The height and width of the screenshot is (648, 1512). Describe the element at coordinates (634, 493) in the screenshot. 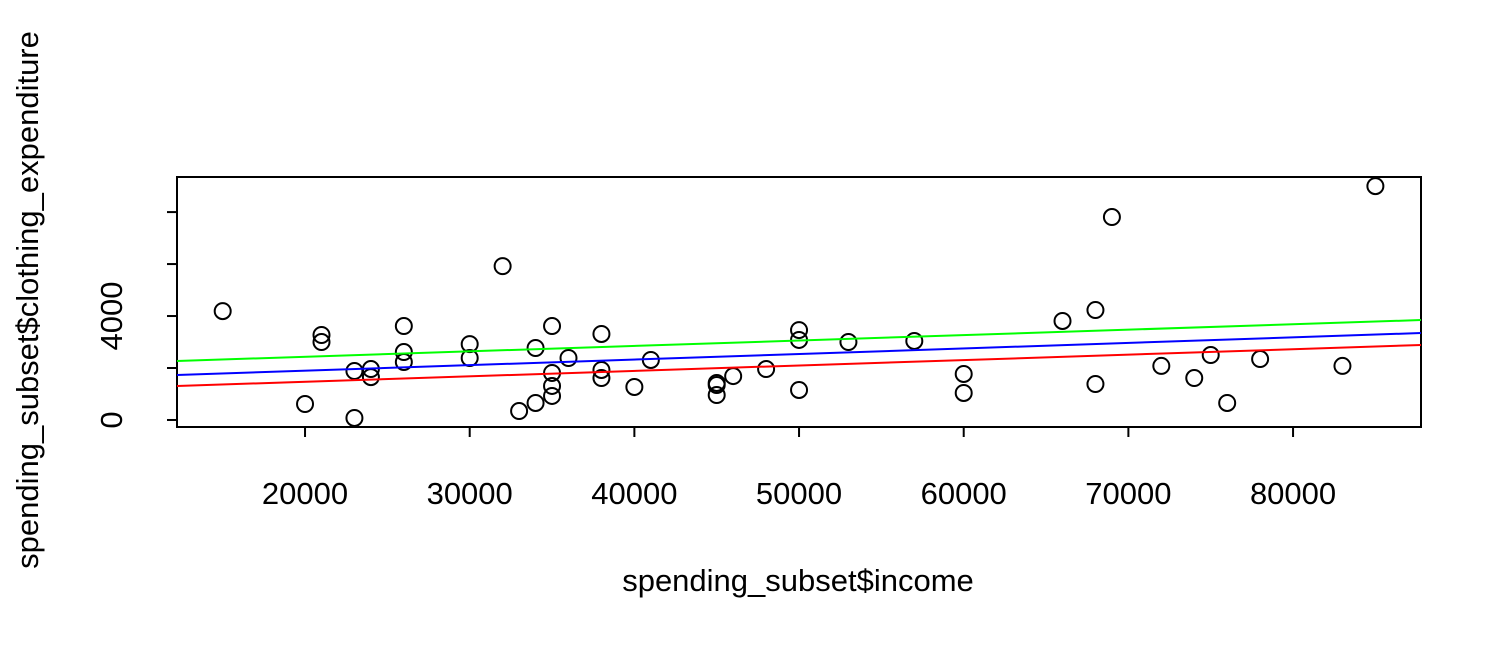

I see `x-tick-label: 40000` at that location.